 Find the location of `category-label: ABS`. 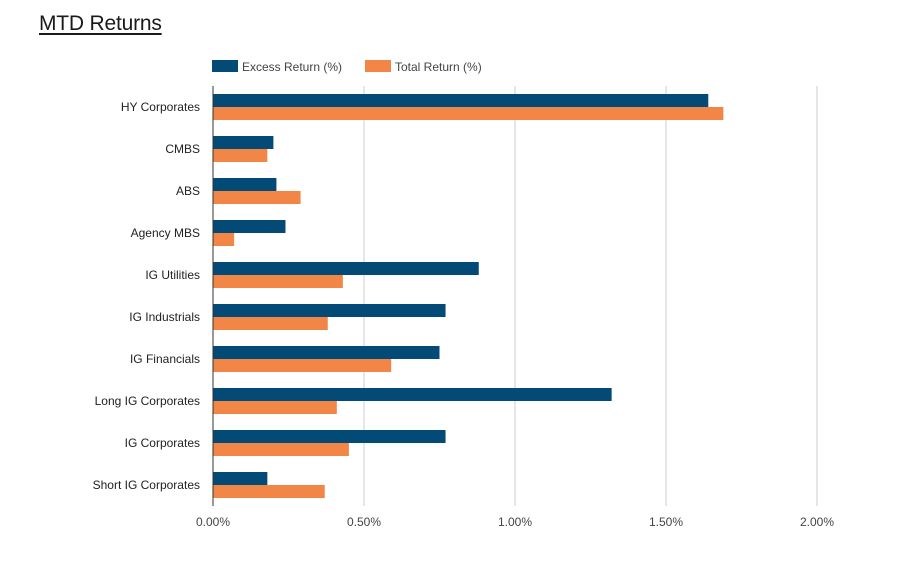

category-label: ABS is located at coordinates (188, 191).